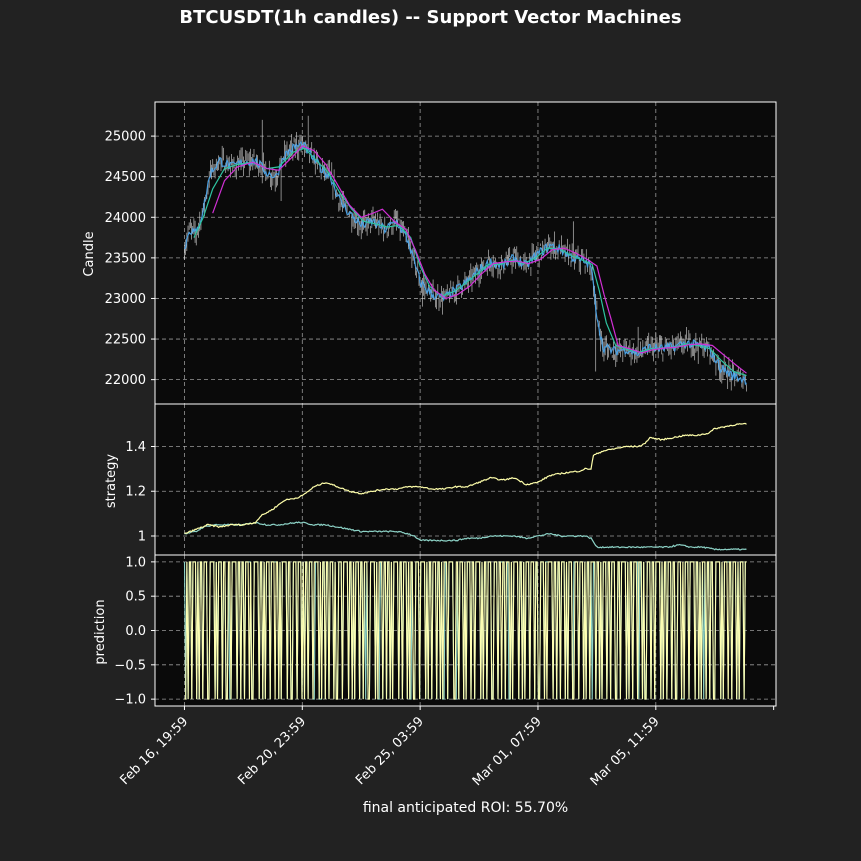  Describe the element at coordinates (135, 492) in the screenshot. I see `y-tick-label: 1.2` at that location.